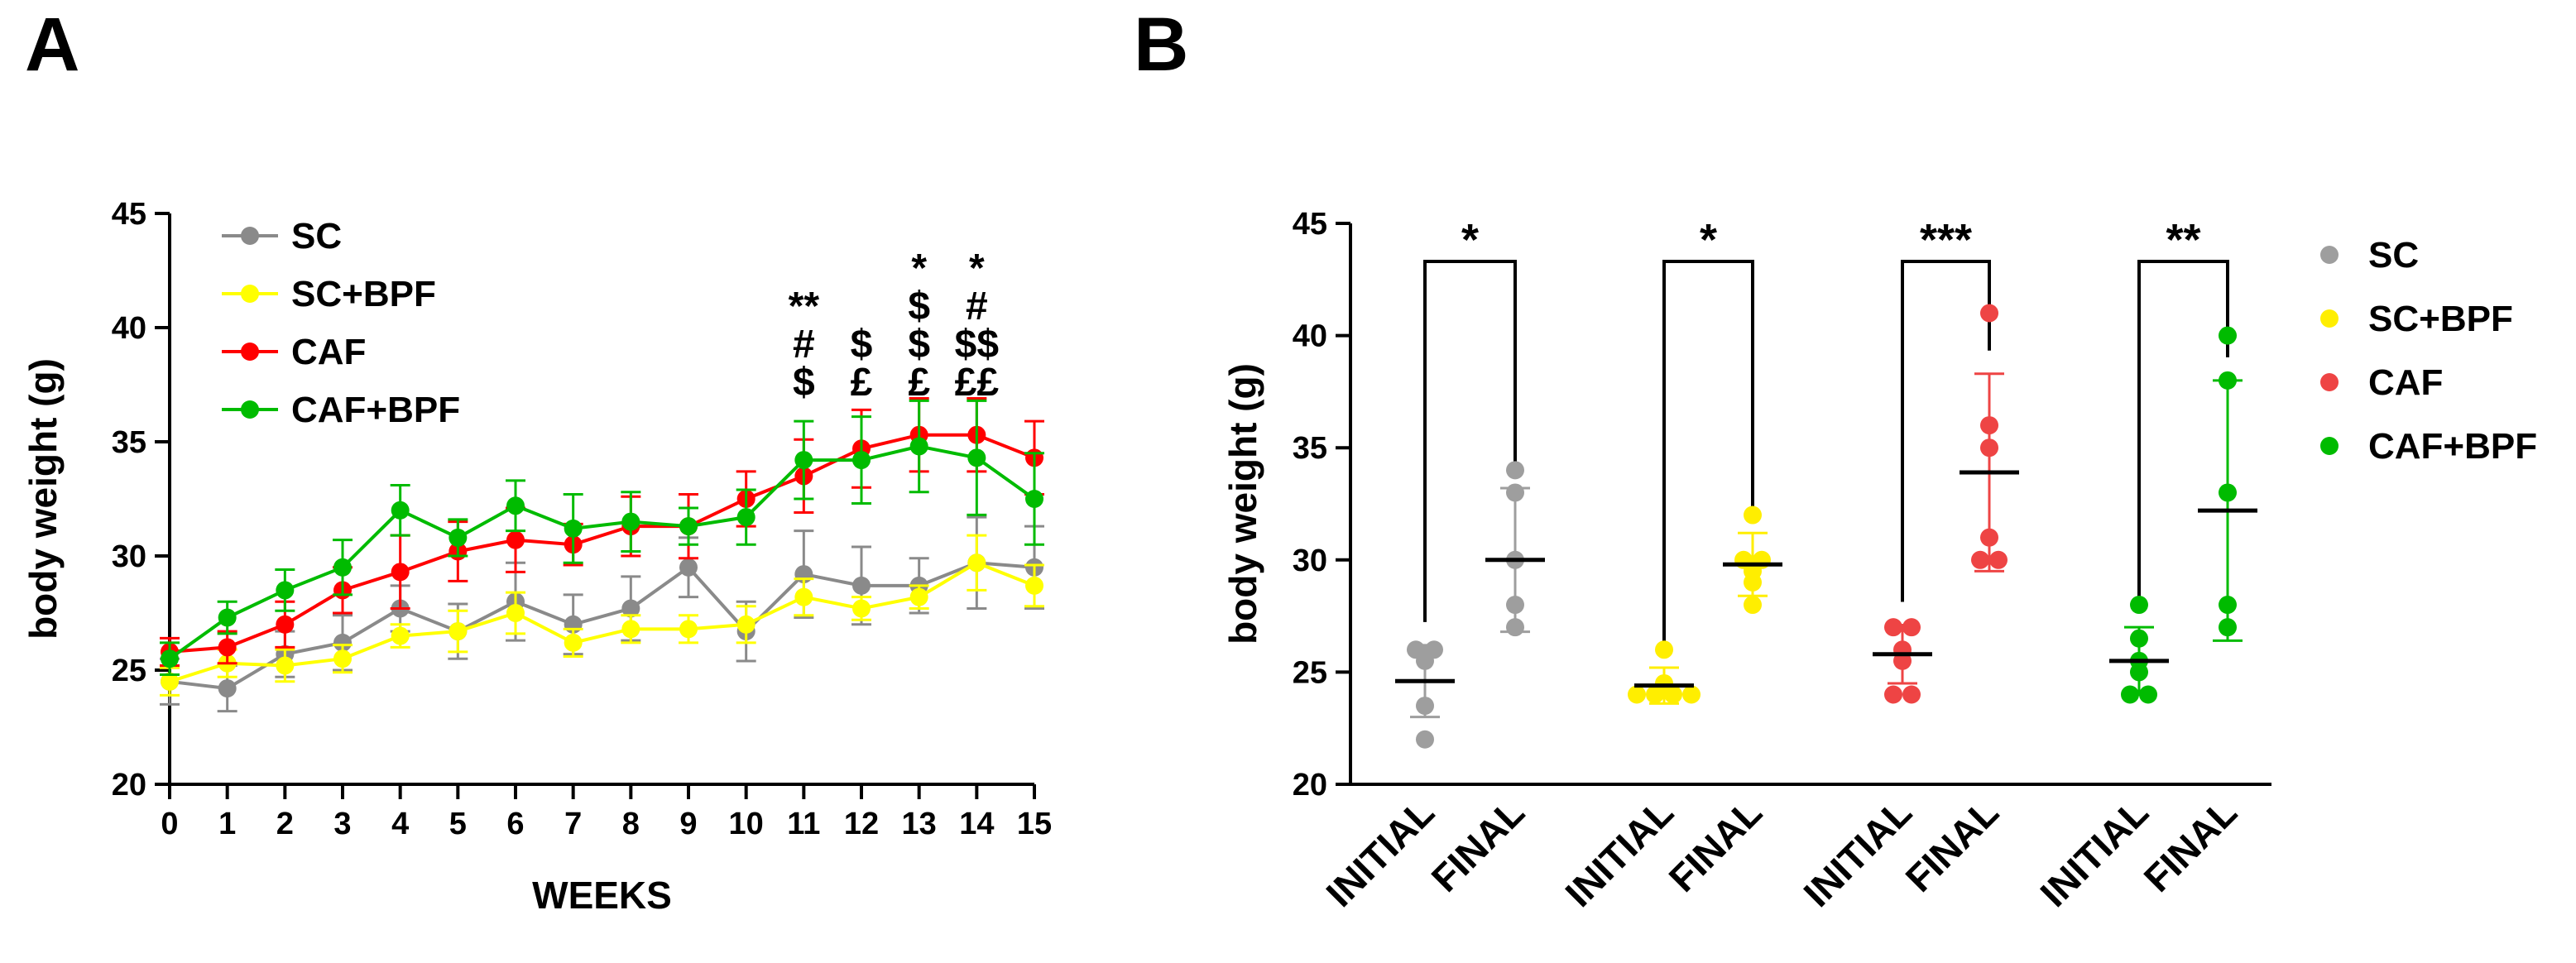  I want to click on a-x-tick-label: 11, so click(804, 824).